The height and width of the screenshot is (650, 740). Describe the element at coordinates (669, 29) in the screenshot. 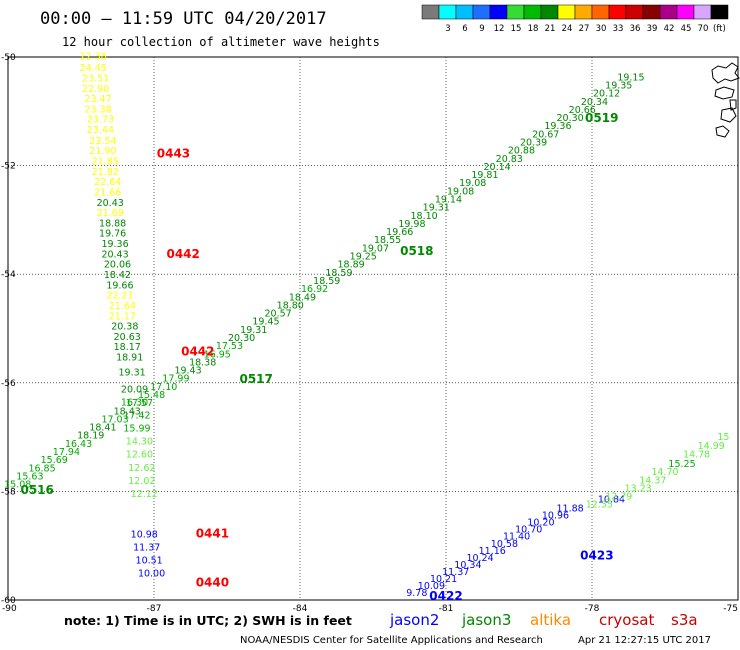

I see `legend-label: 42` at that location.